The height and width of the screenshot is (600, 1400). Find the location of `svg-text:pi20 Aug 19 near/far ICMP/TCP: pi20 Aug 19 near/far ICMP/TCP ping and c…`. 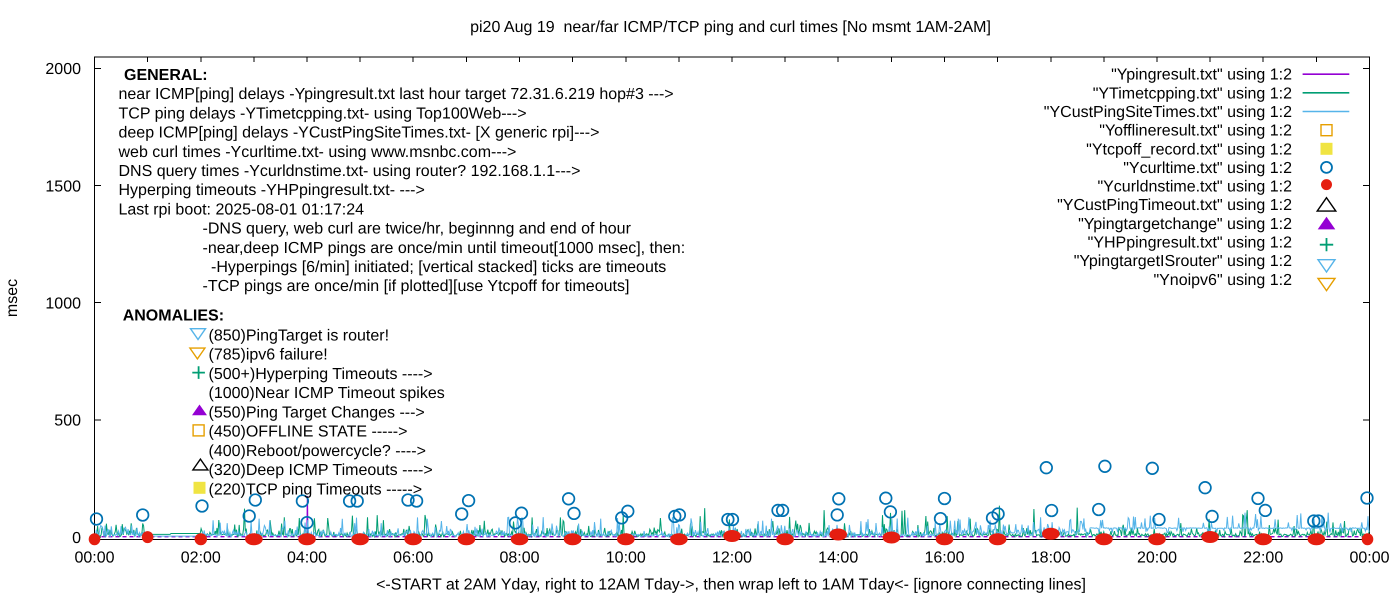

svg-text:pi20 Aug 19 near/far ICMP/TCP: pi20 Aug 19 near/far ICMP/TCP ping and c… is located at coordinates (730, 27).